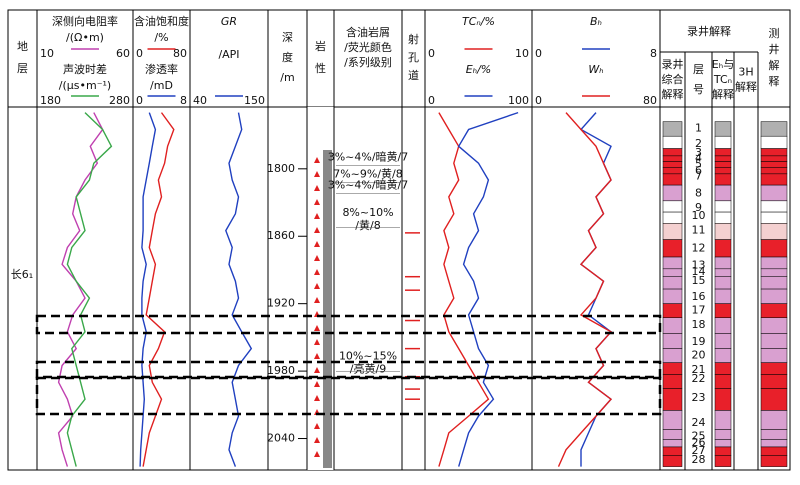  I want to click on lith-column, so click(327, 309).